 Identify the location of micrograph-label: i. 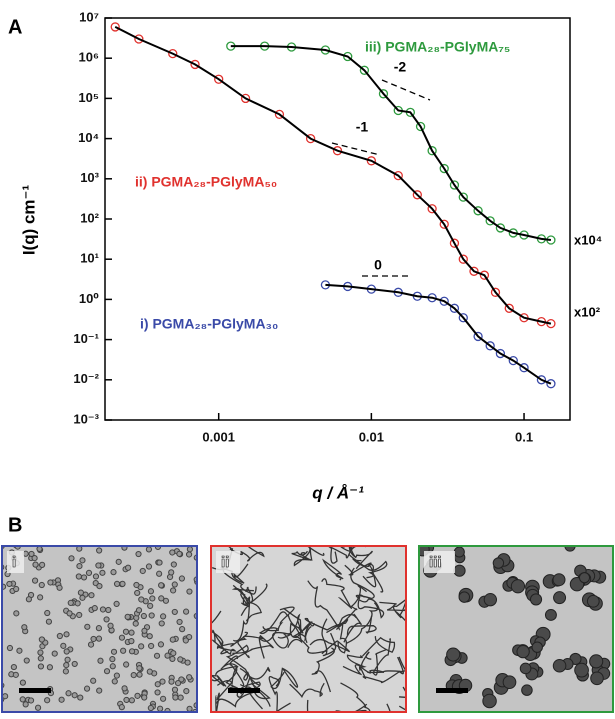
(14, 562).